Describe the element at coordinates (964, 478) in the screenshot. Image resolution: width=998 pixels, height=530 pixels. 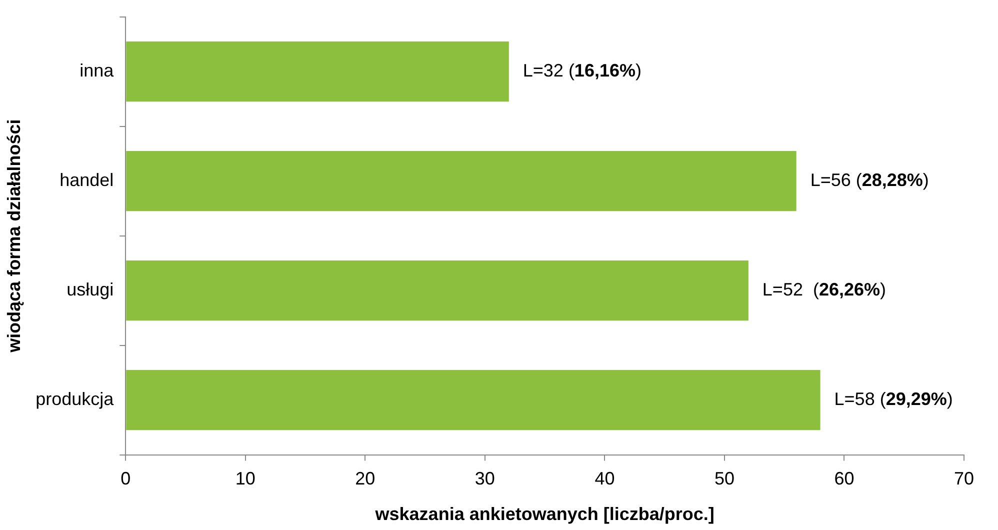
I see `x-tick-label: 70` at that location.